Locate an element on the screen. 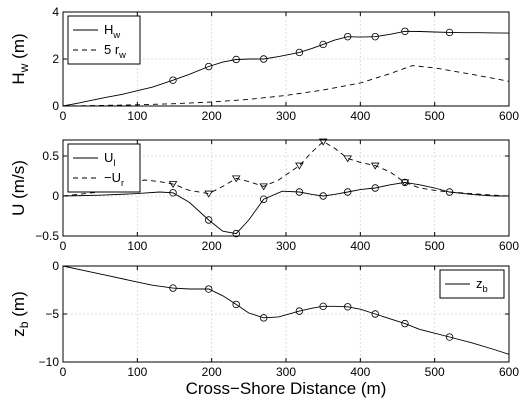 Image resolution: width=524 pixels, height=403 pixels. legend-entry-label: −Ur is located at coordinates (114, 179).